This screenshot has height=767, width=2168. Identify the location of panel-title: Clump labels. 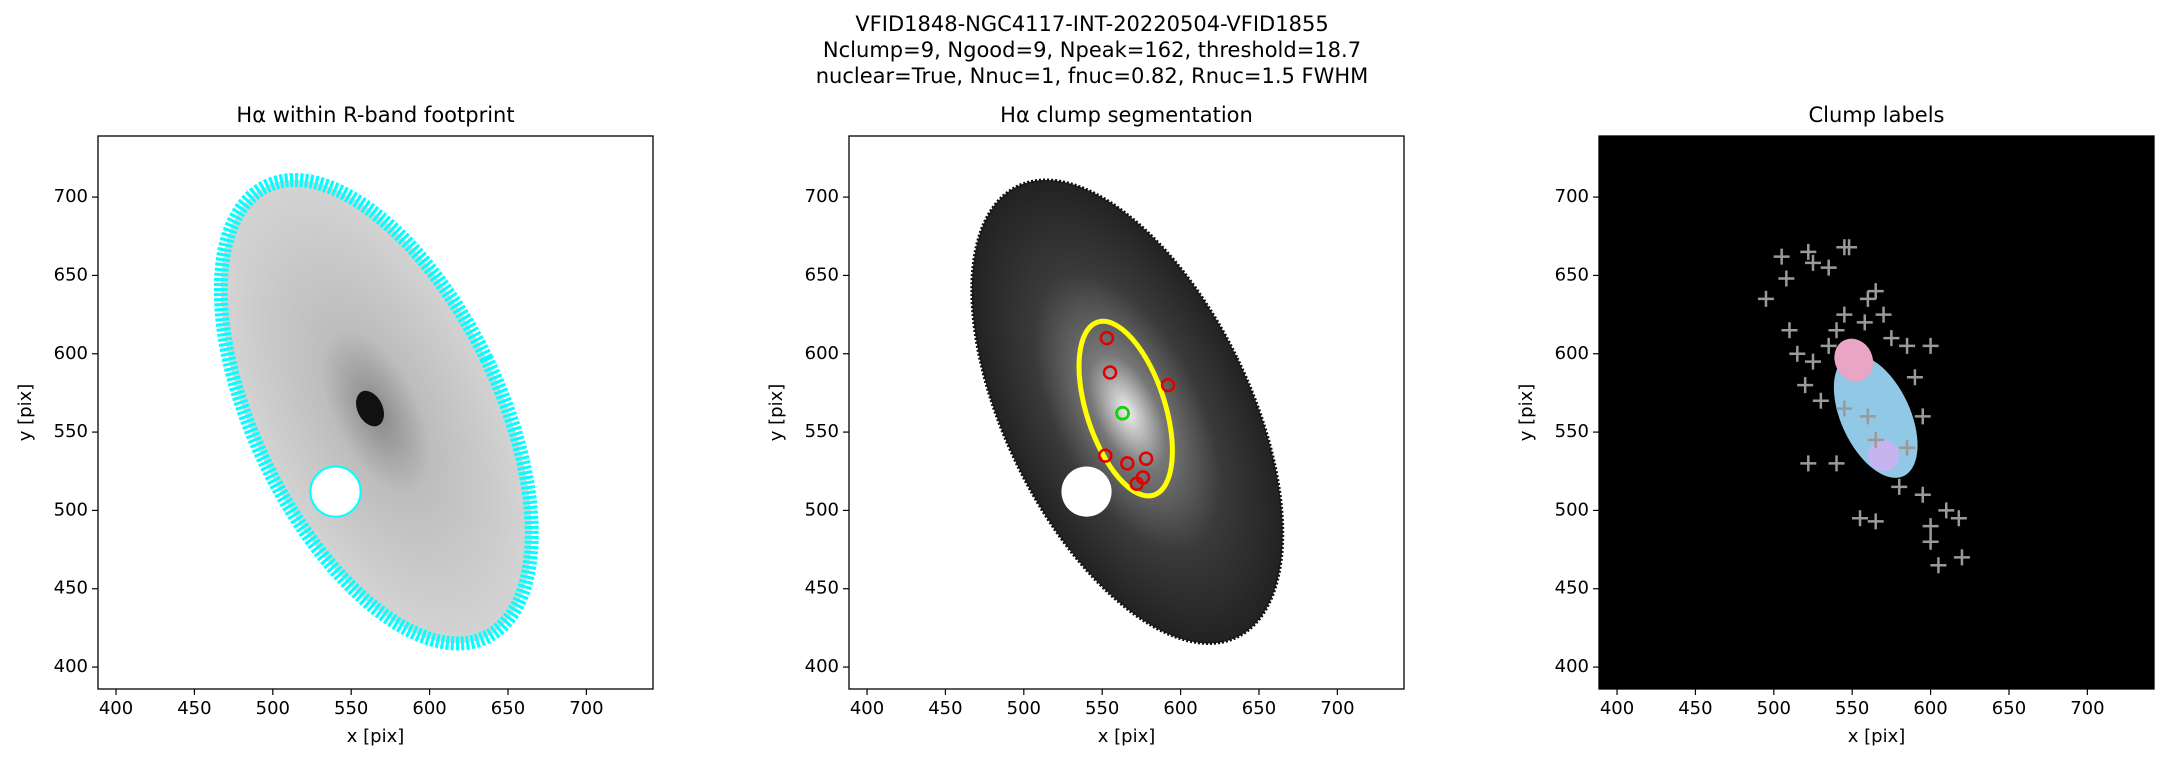
(1877, 115).